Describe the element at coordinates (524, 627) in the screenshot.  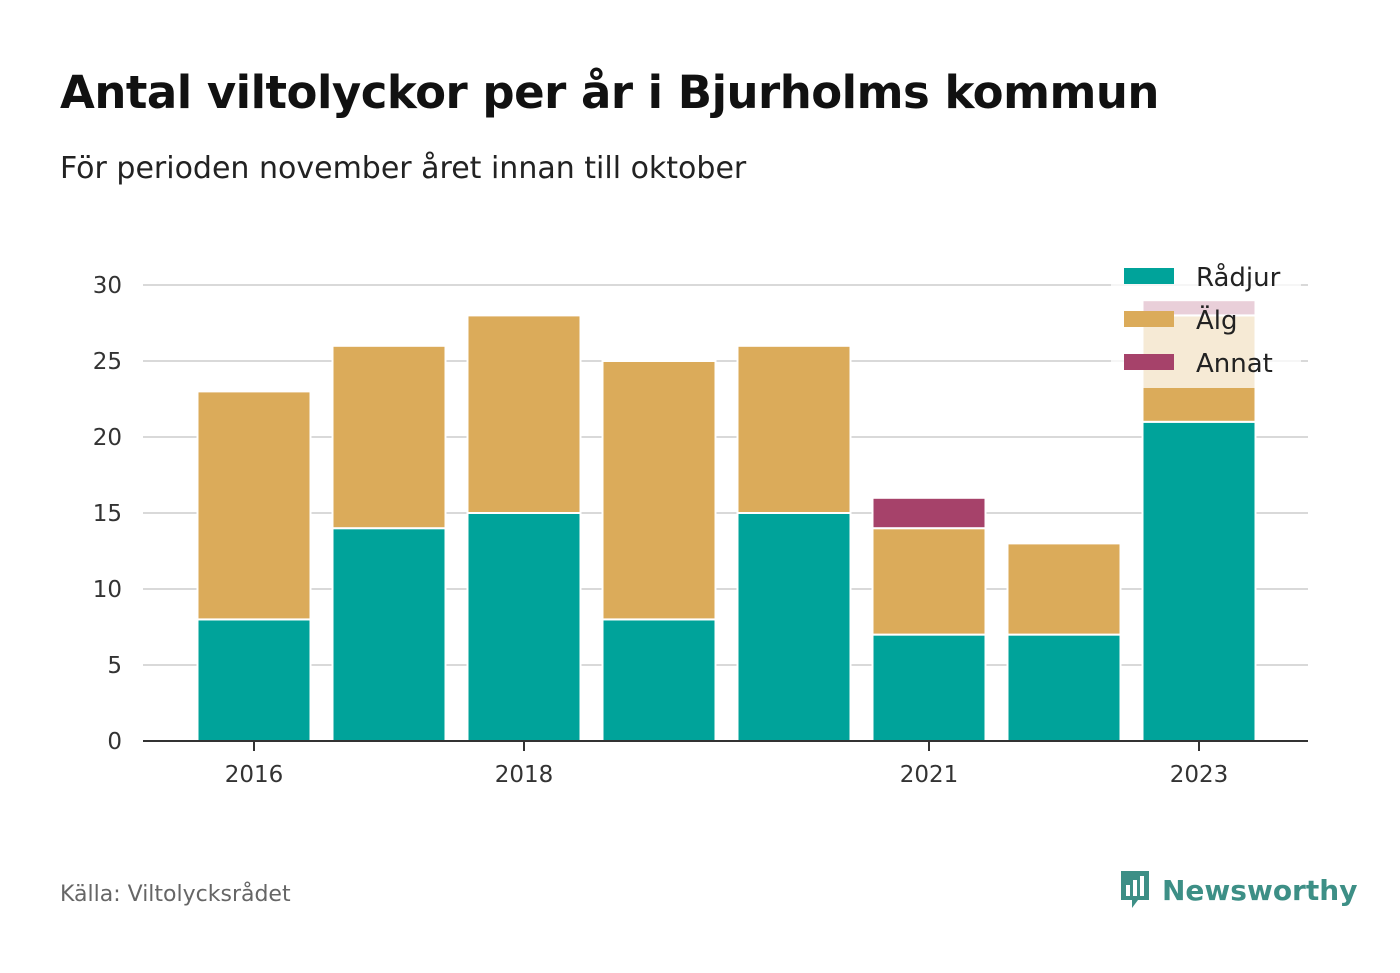
I see `bar-segment-1-2018` at that location.